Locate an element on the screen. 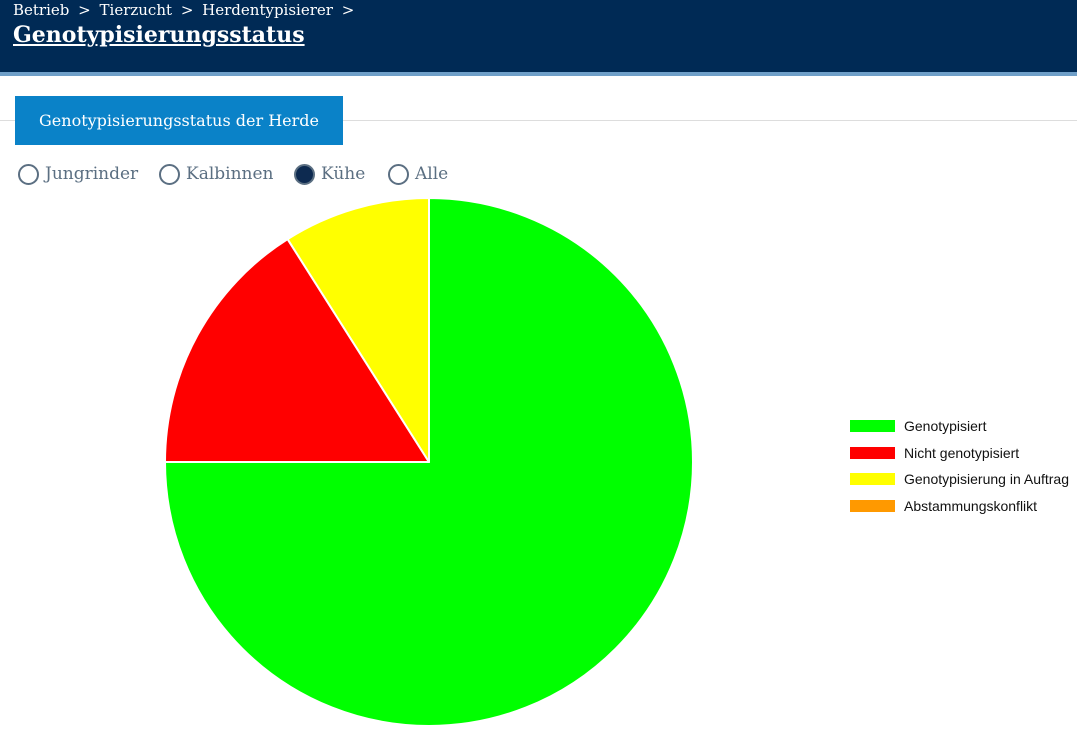 This screenshot has width=1077, height=744. radio-kalbinnen: Kalbinnen is located at coordinates (216, 174).